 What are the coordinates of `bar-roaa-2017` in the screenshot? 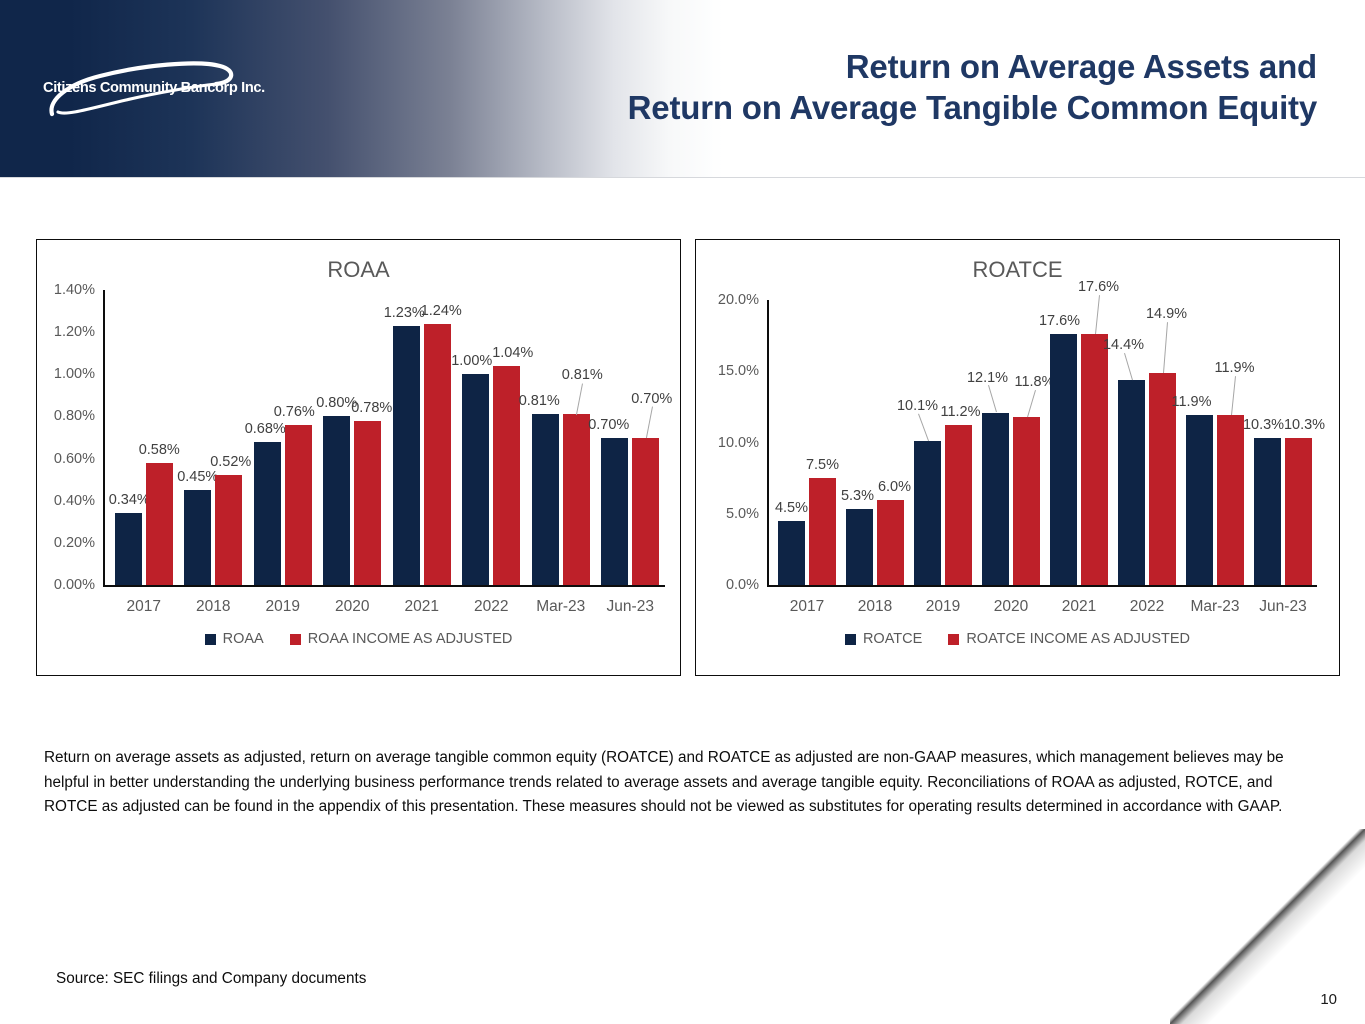 It's located at (128, 549).